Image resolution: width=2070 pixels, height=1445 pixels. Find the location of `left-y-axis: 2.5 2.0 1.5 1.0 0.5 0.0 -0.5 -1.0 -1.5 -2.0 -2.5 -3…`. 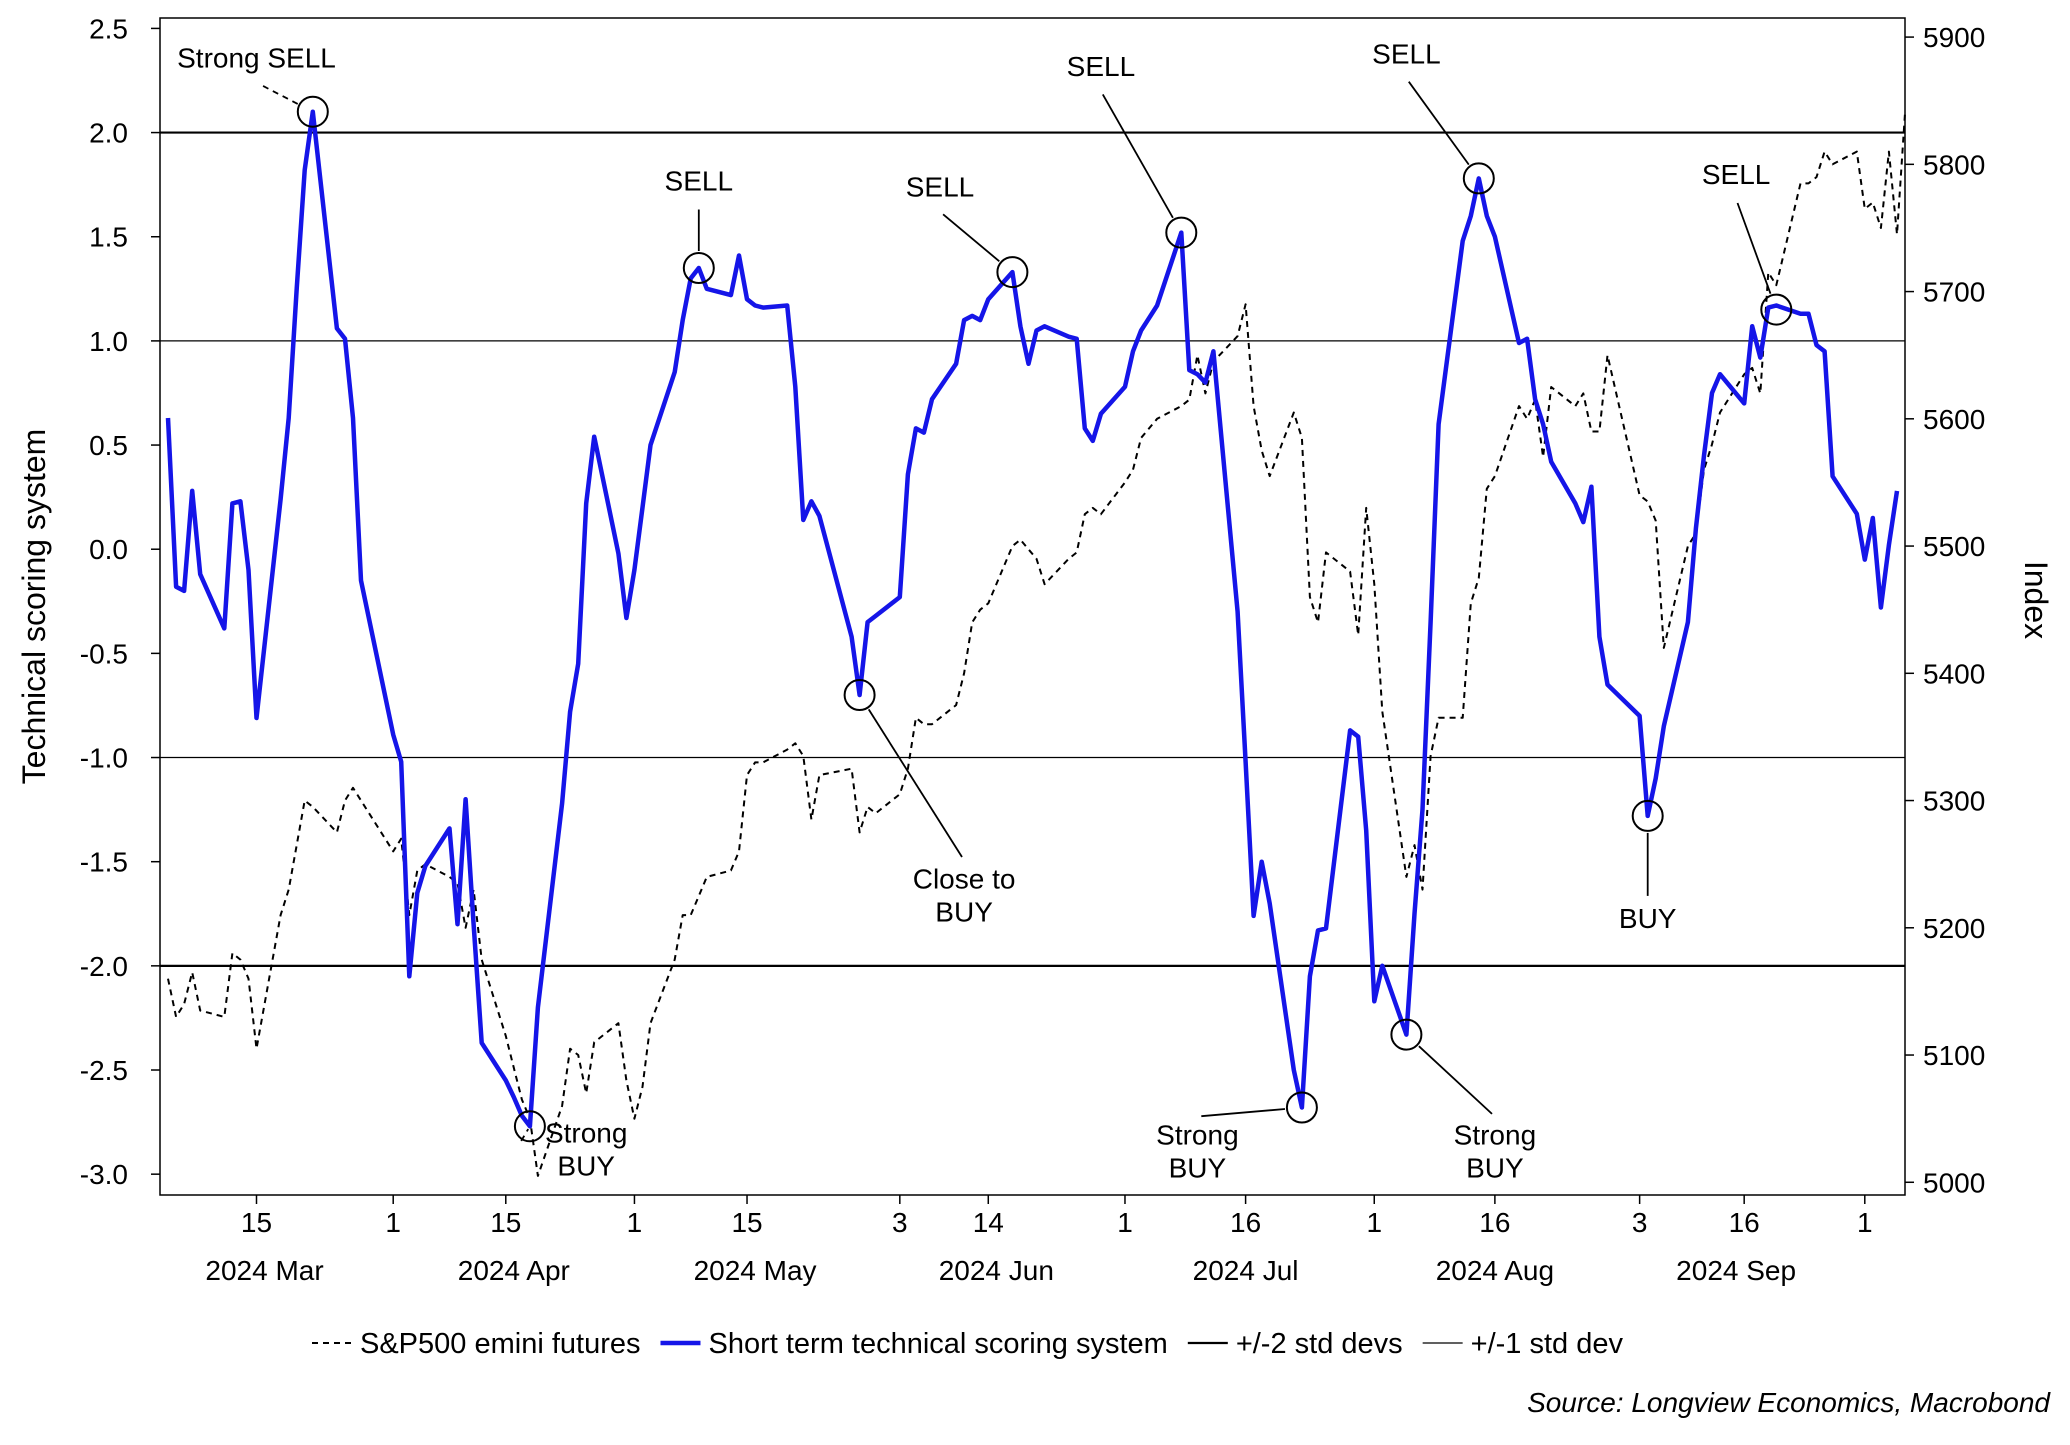

left-y-axis: 2.5 2.0 1.5 1.0 0.5 0.0 -0.5 -1.0 -1.5 -2.0 -2.5 -3… is located at coordinates (120, 601).